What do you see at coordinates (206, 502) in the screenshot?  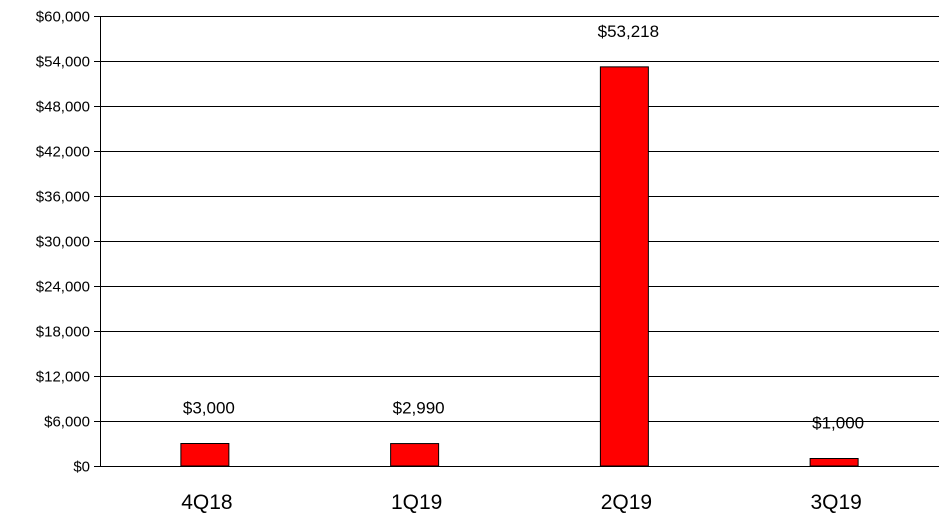 I see `x-tick-label-4q18: 4Q18` at bounding box center [206, 502].